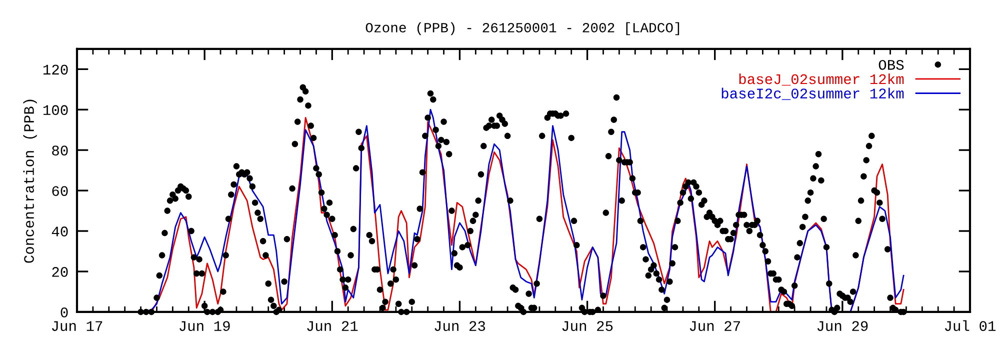  What do you see at coordinates (60, 151) in the screenshot?
I see `y-tick-label: 80` at bounding box center [60, 151].